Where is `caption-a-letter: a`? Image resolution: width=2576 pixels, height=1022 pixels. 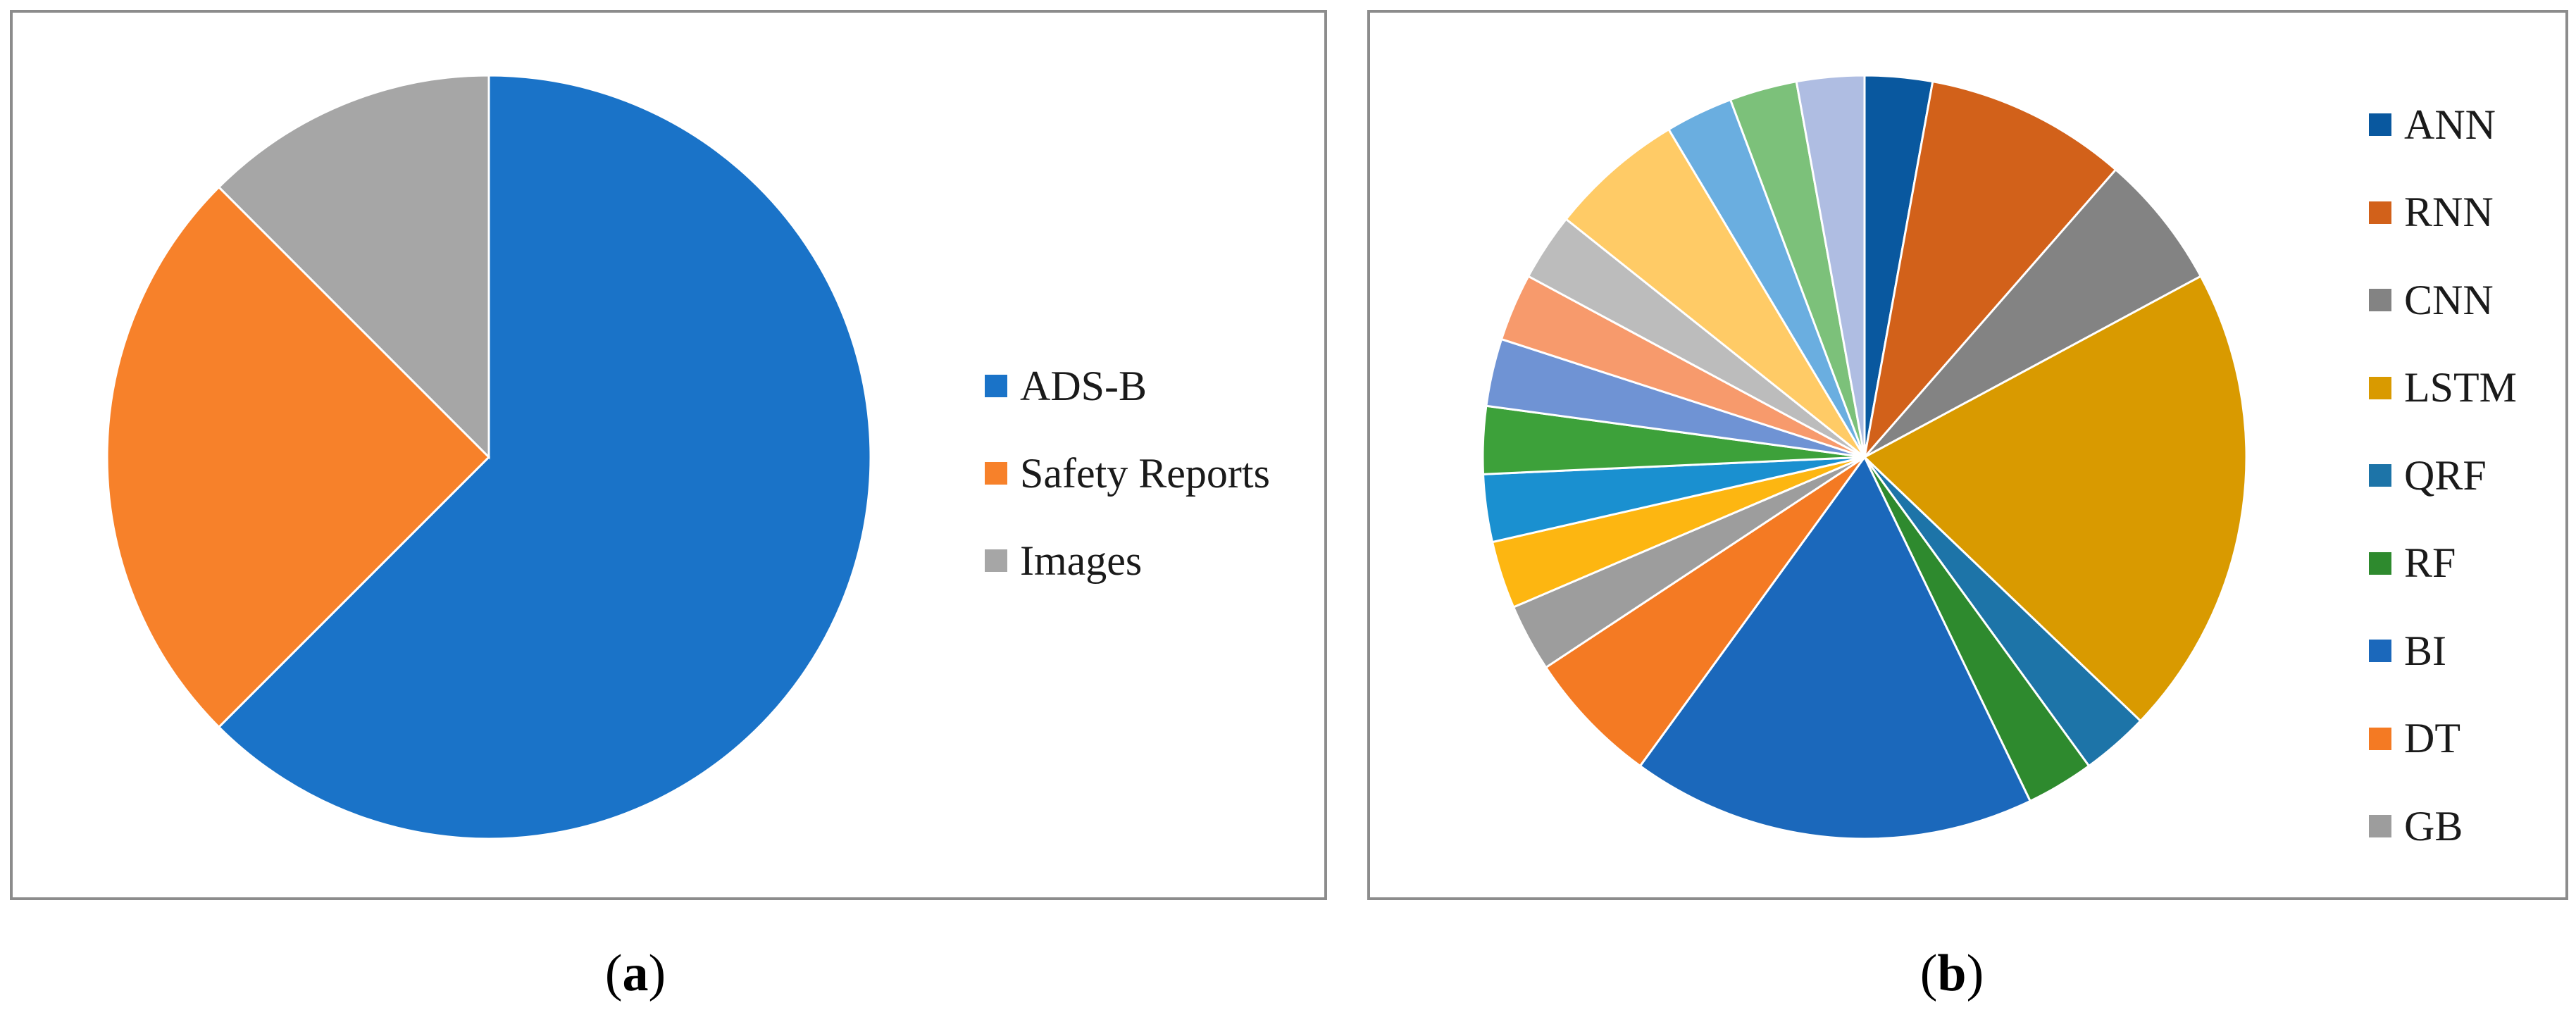
caption-a-letter: a is located at coordinates (635, 973).